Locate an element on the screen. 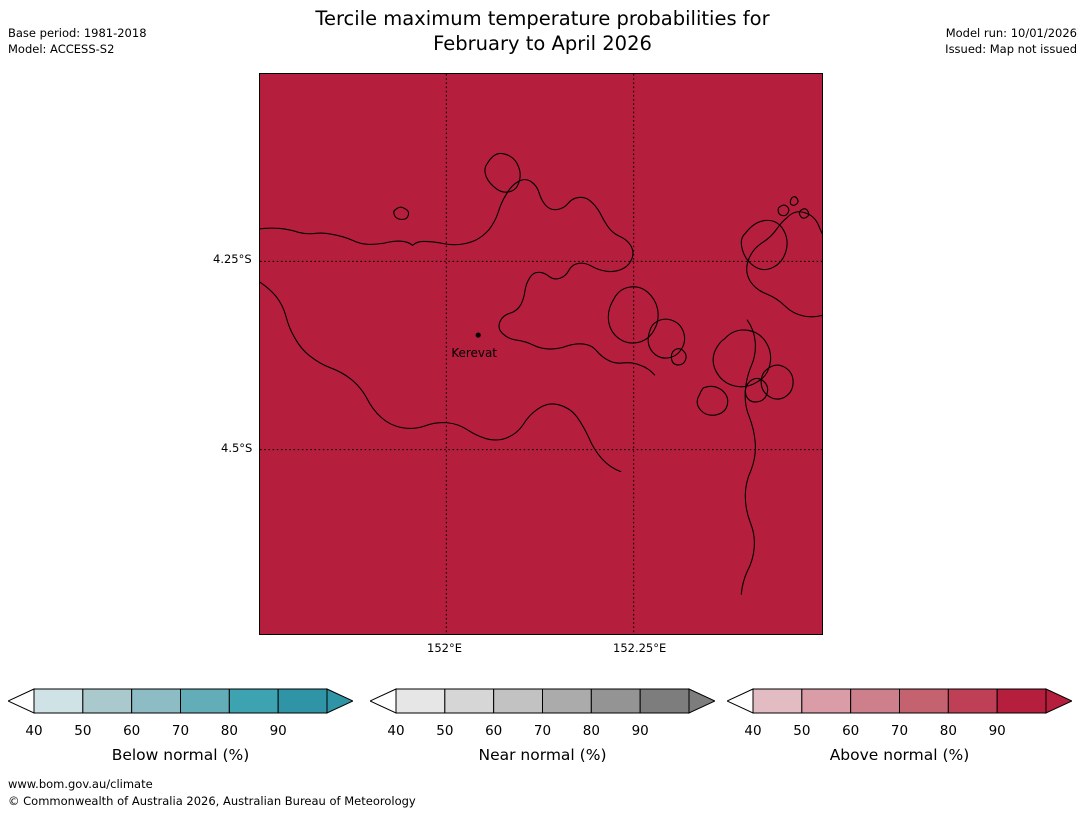  header-metadata-left: Base period: 1981-2018 Model: ACCESS-S2 is located at coordinates (77, 41).